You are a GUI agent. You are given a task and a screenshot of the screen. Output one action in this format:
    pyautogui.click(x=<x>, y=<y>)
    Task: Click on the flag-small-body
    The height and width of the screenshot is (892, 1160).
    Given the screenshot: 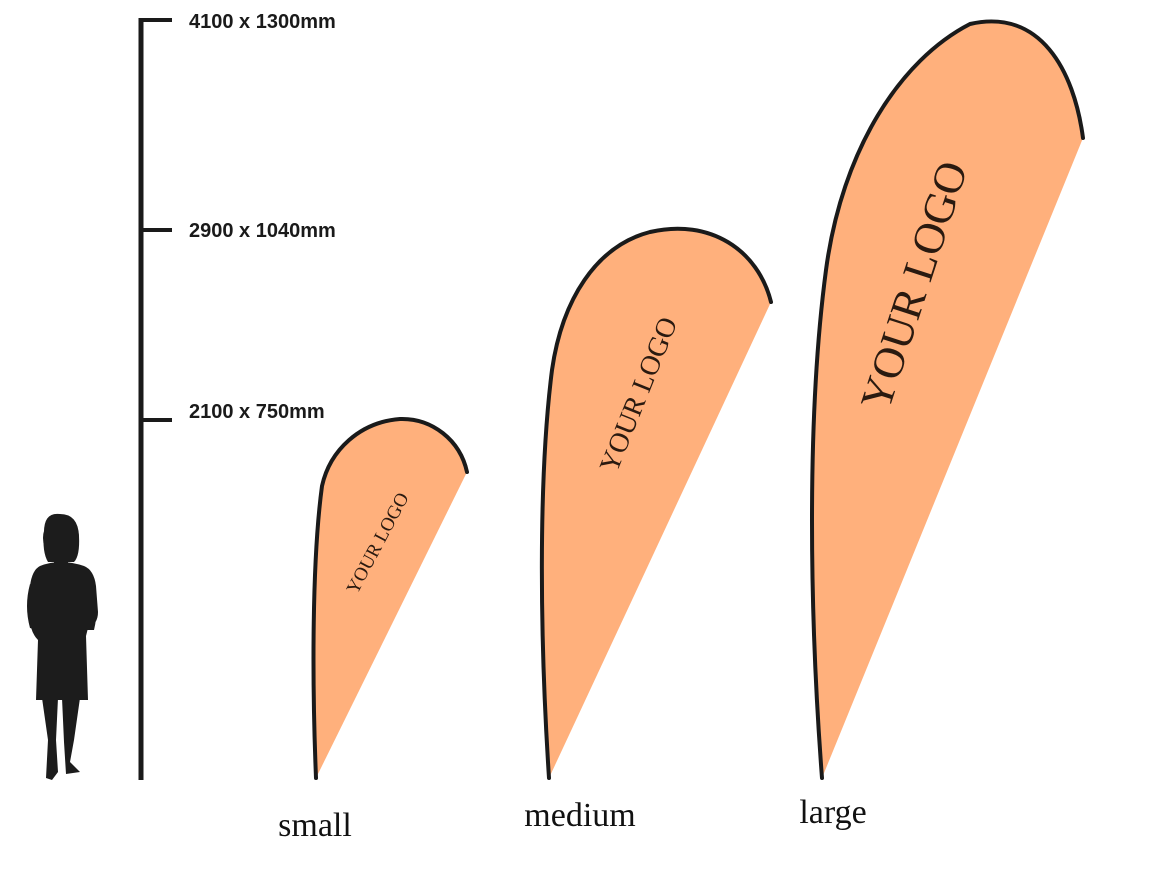 What is the action you would take?
    pyautogui.click(x=390, y=598)
    